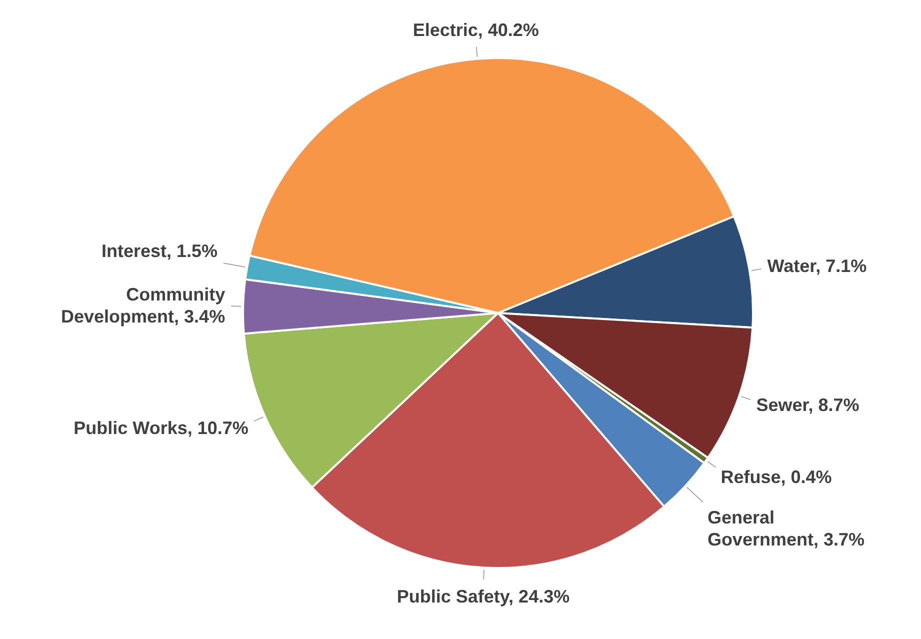 This screenshot has width=921, height=639. What do you see at coordinates (483, 596) in the screenshot?
I see `slice-label: Public Safety, 24.3%` at bounding box center [483, 596].